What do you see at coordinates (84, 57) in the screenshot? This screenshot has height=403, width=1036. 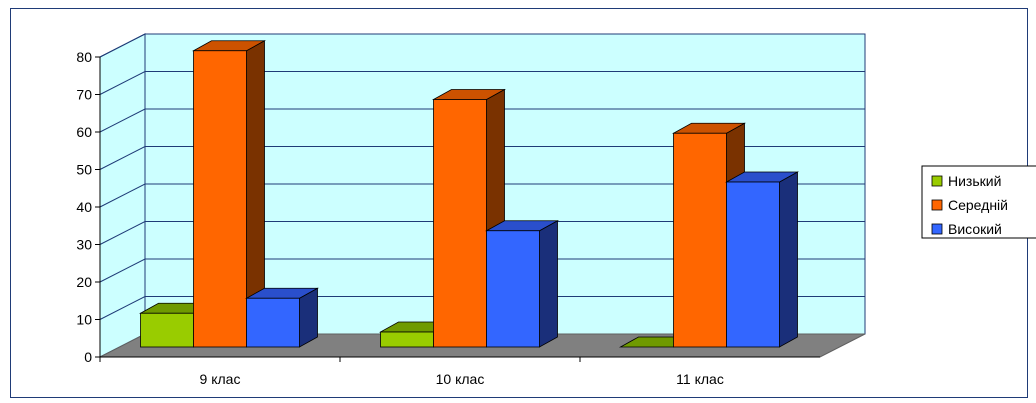 I see `y-tick-label: 80` at bounding box center [84, 57].